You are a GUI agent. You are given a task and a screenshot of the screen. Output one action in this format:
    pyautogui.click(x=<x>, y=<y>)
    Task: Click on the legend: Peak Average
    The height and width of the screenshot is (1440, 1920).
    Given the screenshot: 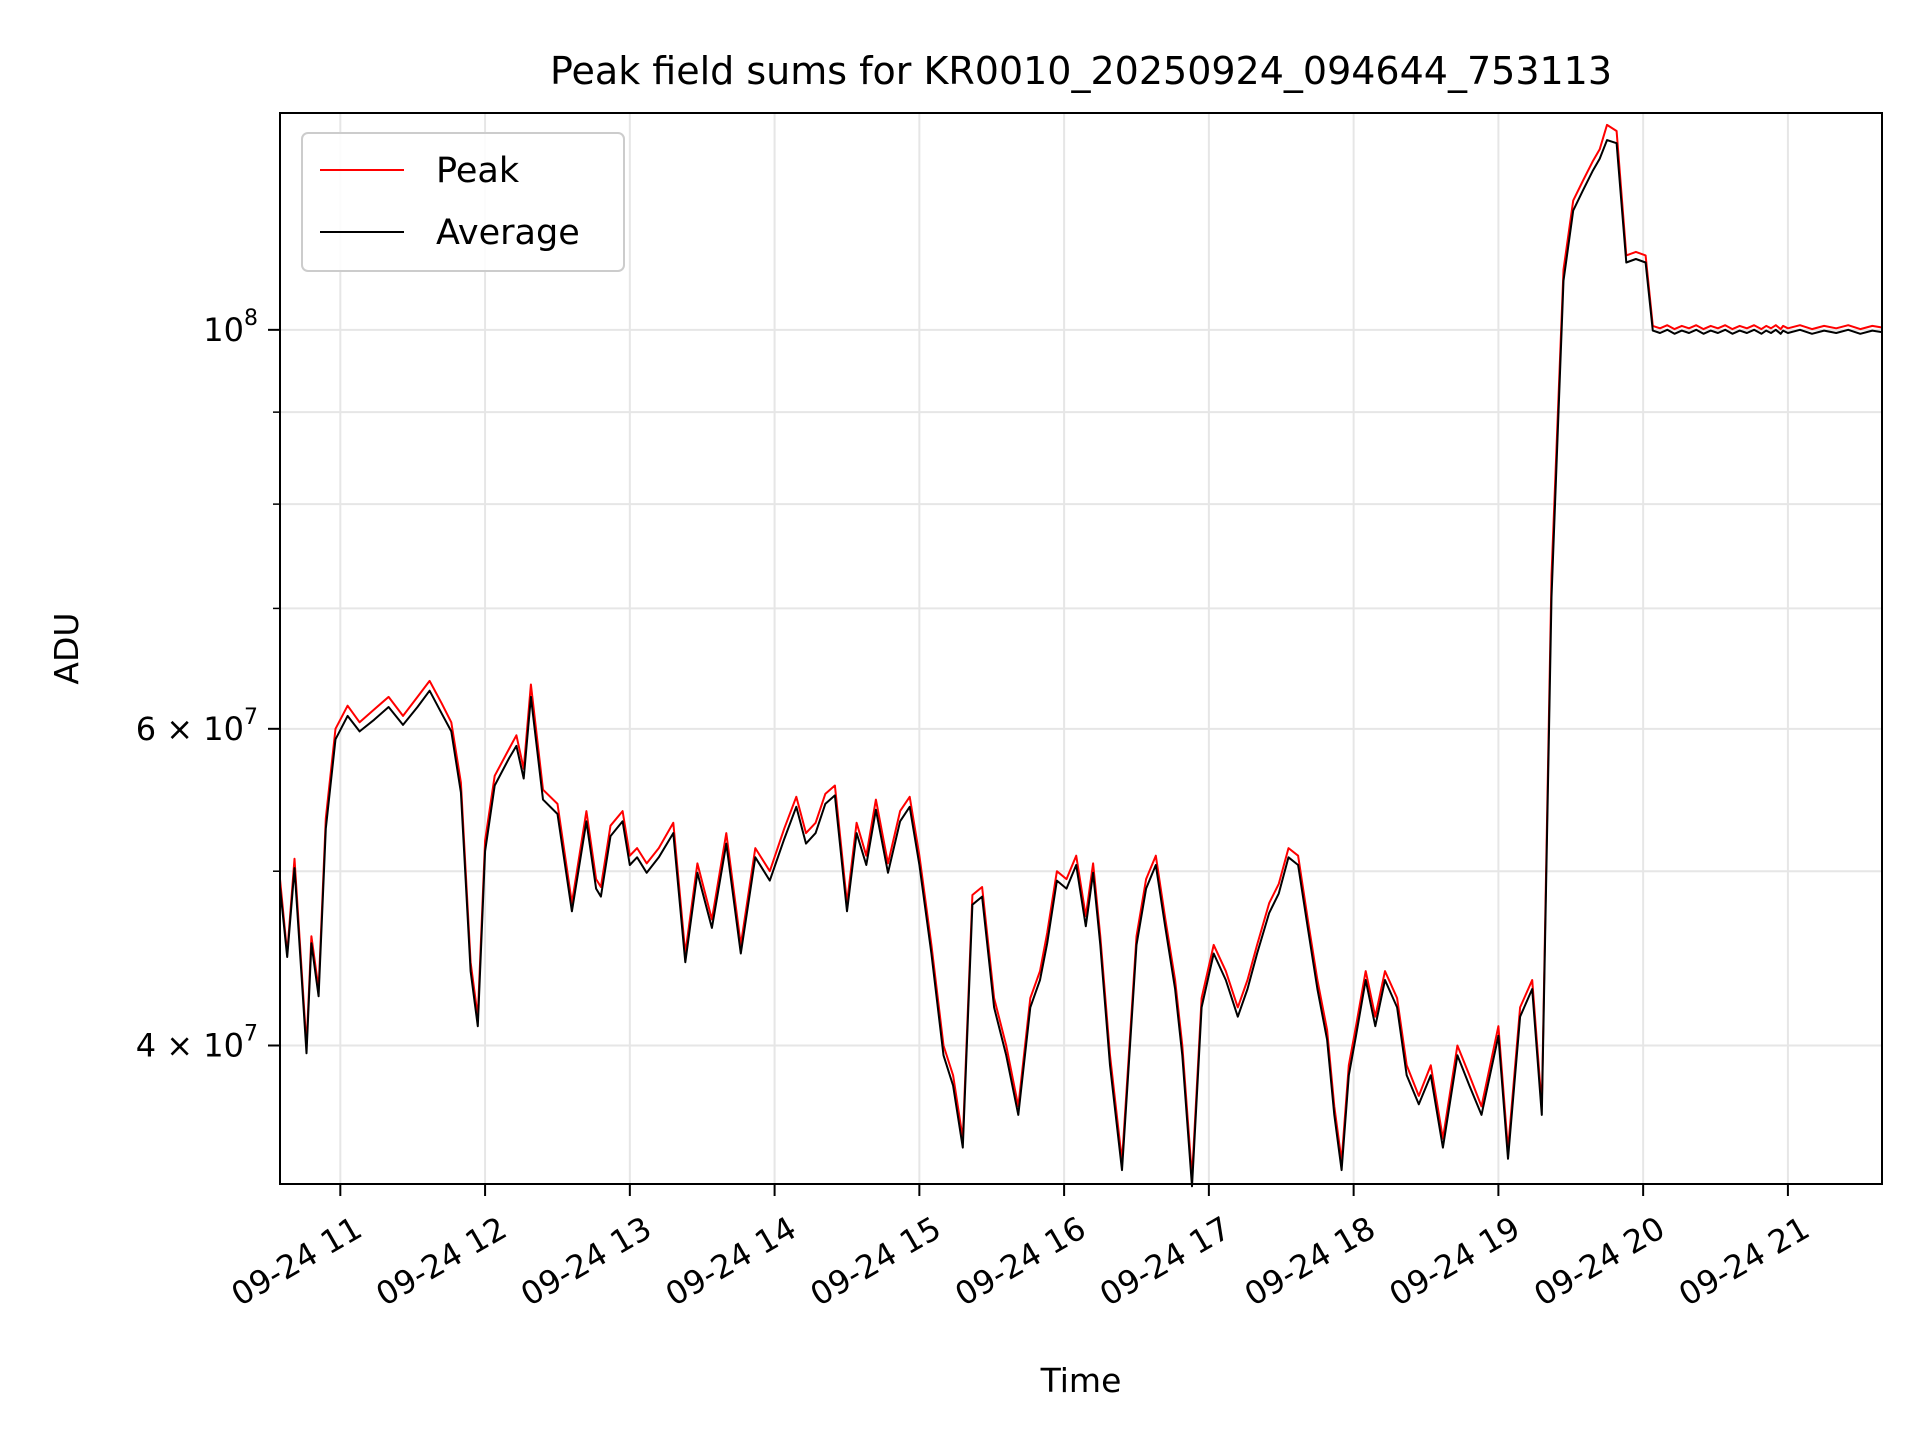 What is the action you would take?
    pyautogui.click(x=463, y=202)
    